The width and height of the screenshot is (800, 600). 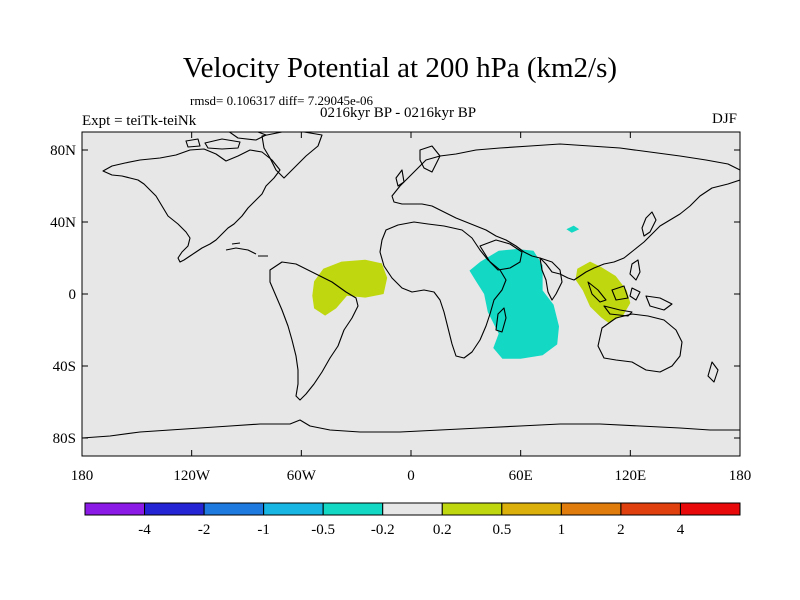 I want to click on coast-africa, so click(x=443, y=290).